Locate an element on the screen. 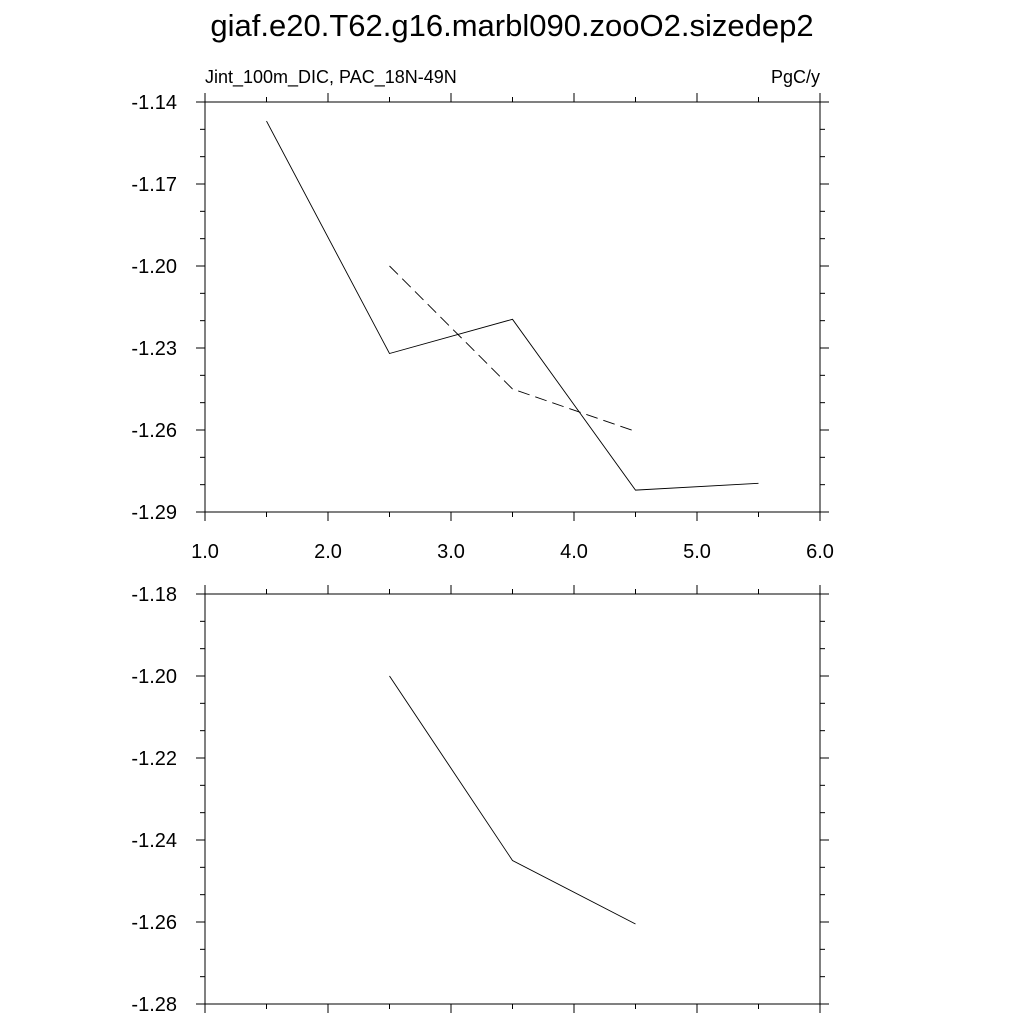 Image resolution: width=1024 pixels, height=1024 pixels. y-tick-label: -1.14 is located at coordinates (154, 103).